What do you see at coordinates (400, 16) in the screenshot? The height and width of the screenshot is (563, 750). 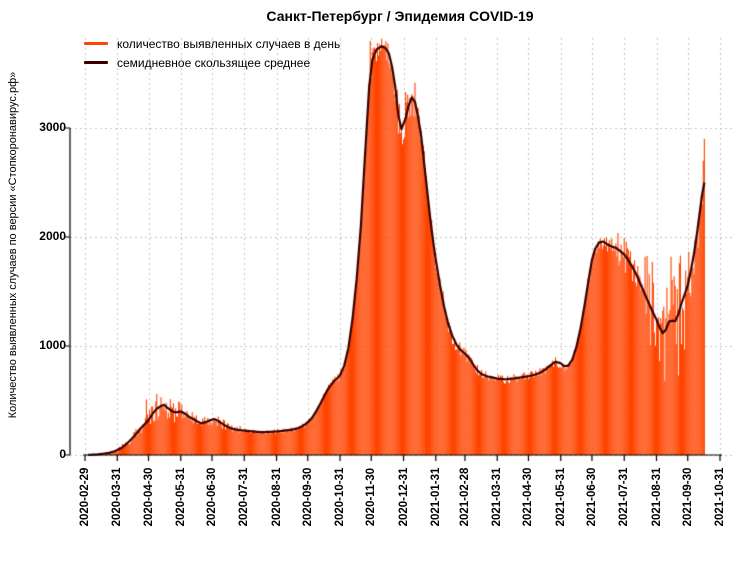 I see `chart-title: Санкт-Петербург / Эпидемия COVID-19` at bounding box center [400, 16].